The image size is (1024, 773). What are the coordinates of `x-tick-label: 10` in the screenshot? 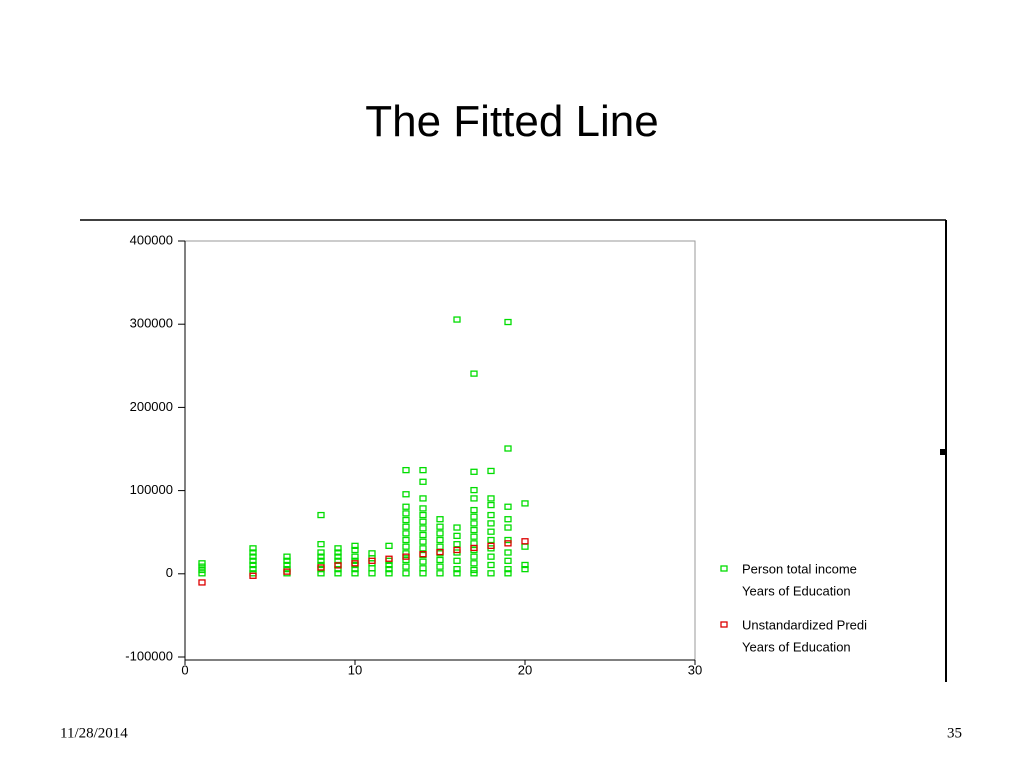 It's located at (355, 669).